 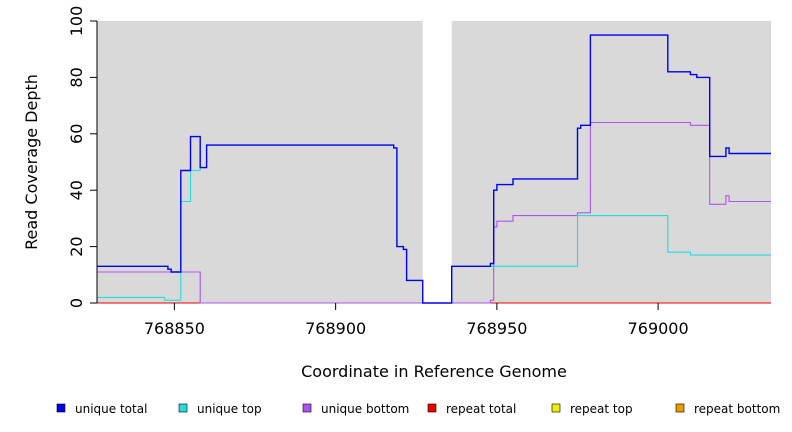 What do you see at coordinates (183, 408) in the screenshot?
I see `legend-swatch-unique-top` at bounding box center [183, 408].